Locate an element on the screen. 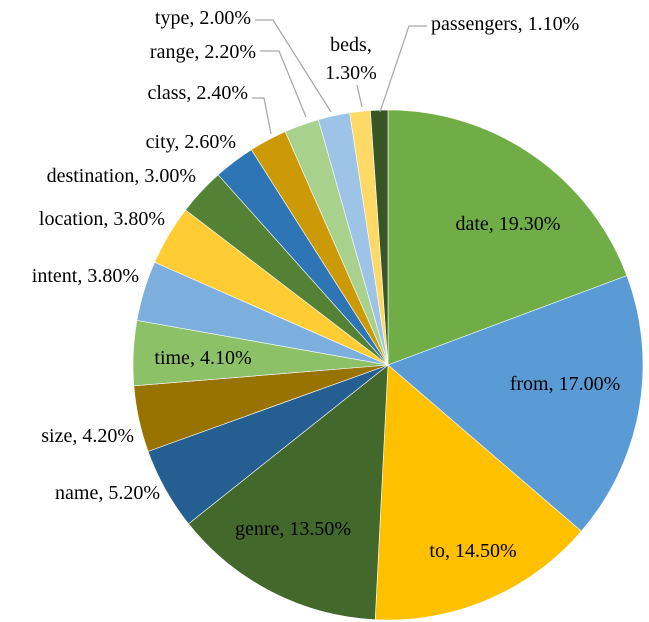 This screenshot has height=622, width=649. label-type: type, 2.00% is located at coordinates (203, 18).